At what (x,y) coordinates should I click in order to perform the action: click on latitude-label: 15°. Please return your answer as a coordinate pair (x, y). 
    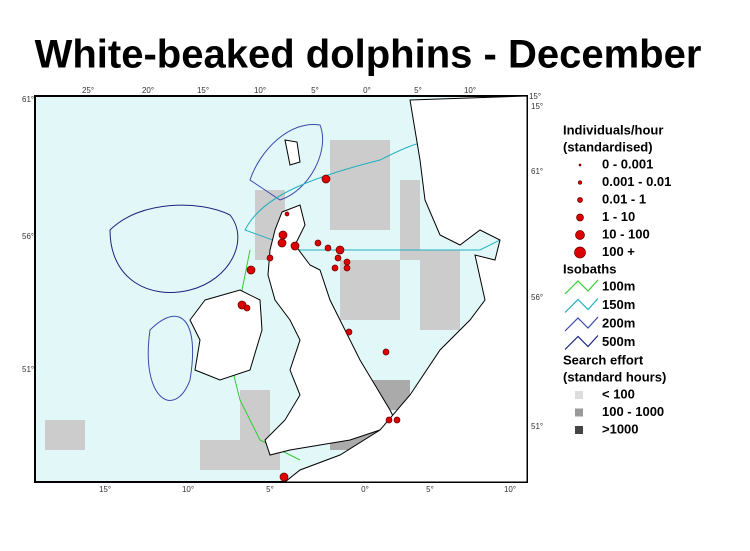
    Looking at the image, I should click on (537, 106).